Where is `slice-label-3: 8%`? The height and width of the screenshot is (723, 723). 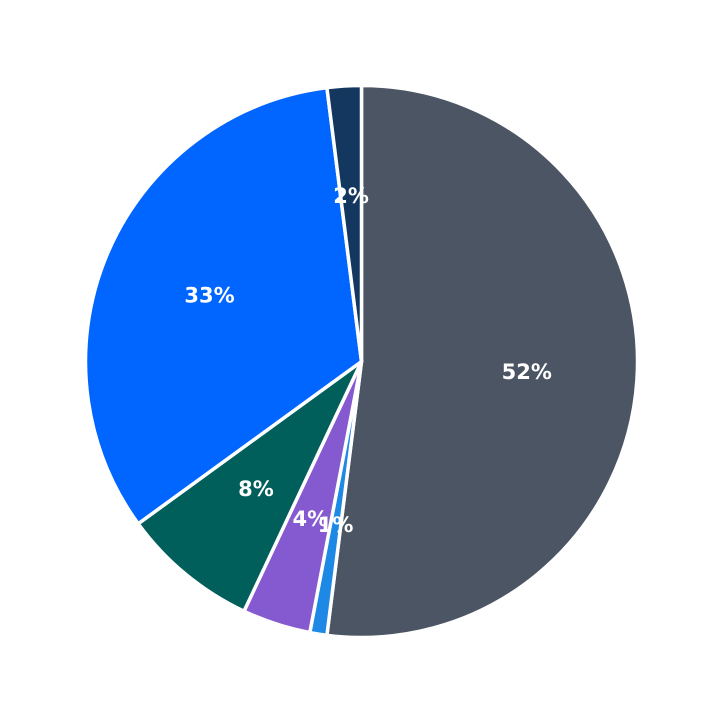
slice-label-3: 8% is located at coordinates (256, 489).